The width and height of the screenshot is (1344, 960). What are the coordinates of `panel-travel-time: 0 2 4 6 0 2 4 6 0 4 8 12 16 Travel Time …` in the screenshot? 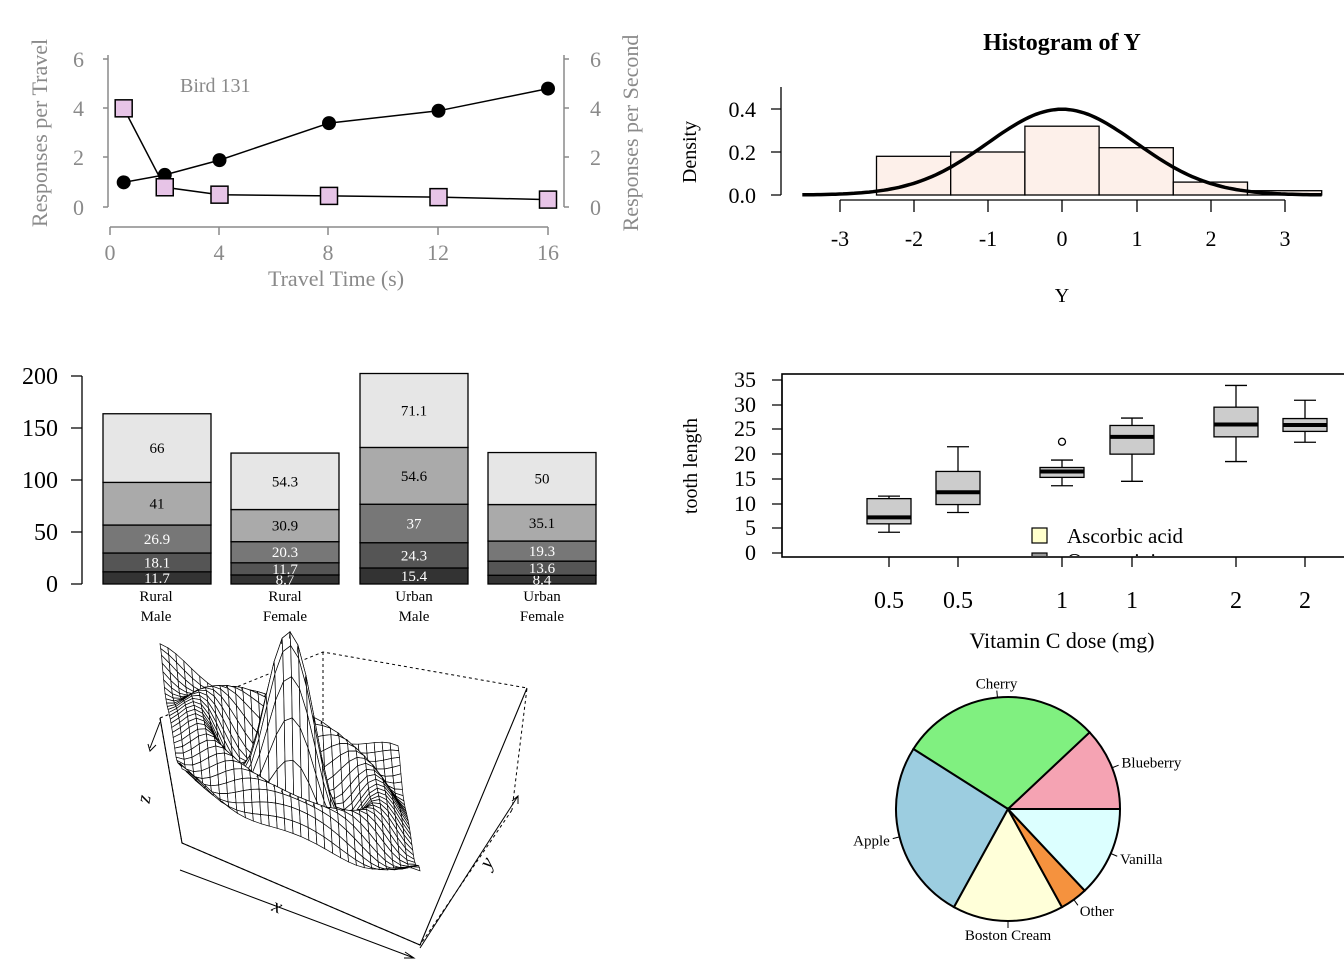 It's located at (335, 163).